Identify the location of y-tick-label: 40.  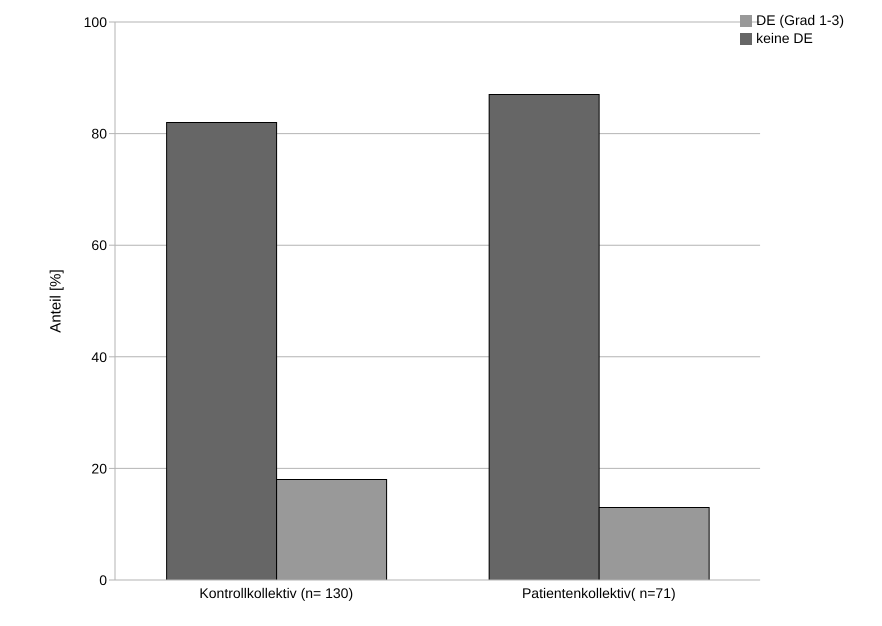
(99, 356).